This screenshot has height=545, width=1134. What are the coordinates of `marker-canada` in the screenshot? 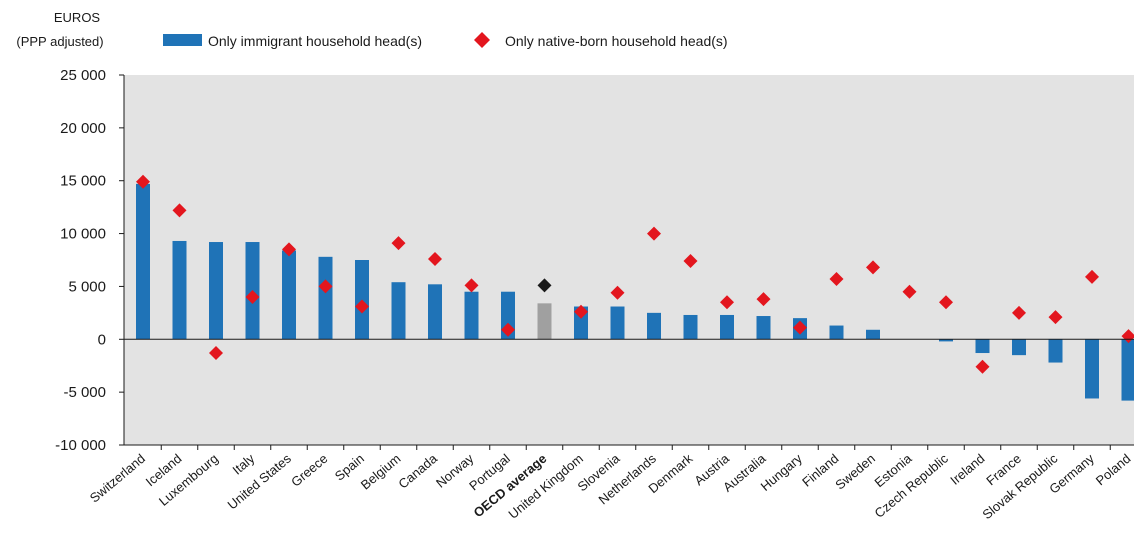 It's located at (435, 258).